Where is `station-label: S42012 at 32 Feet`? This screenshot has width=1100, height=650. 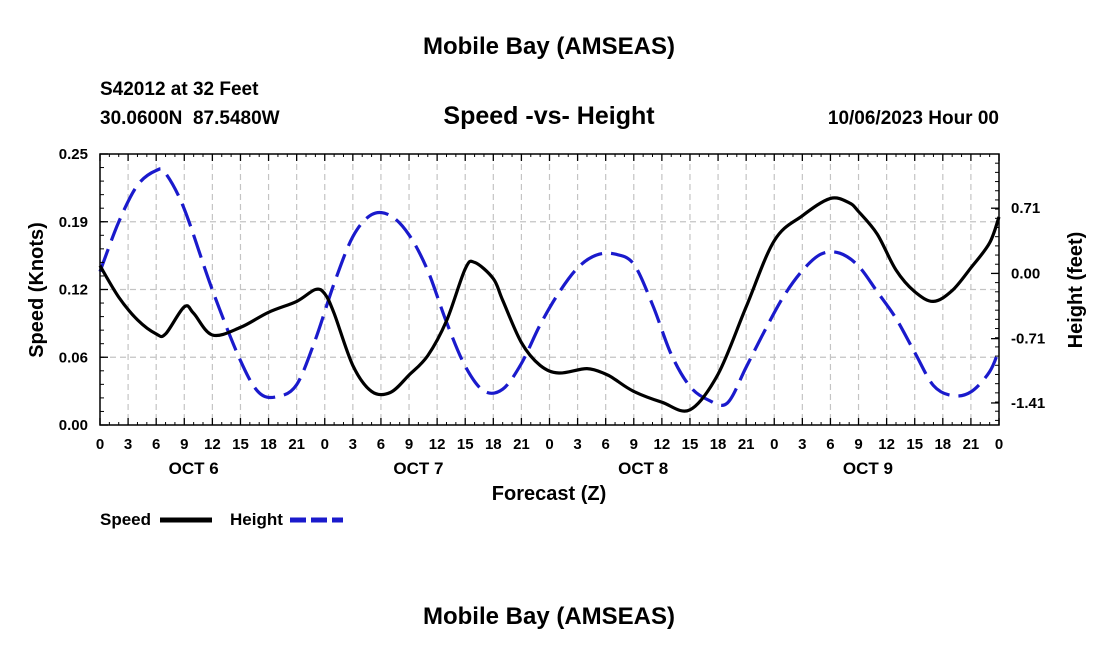 station-label: S42012 at 32 Feet is located at coordinates (179, 89).